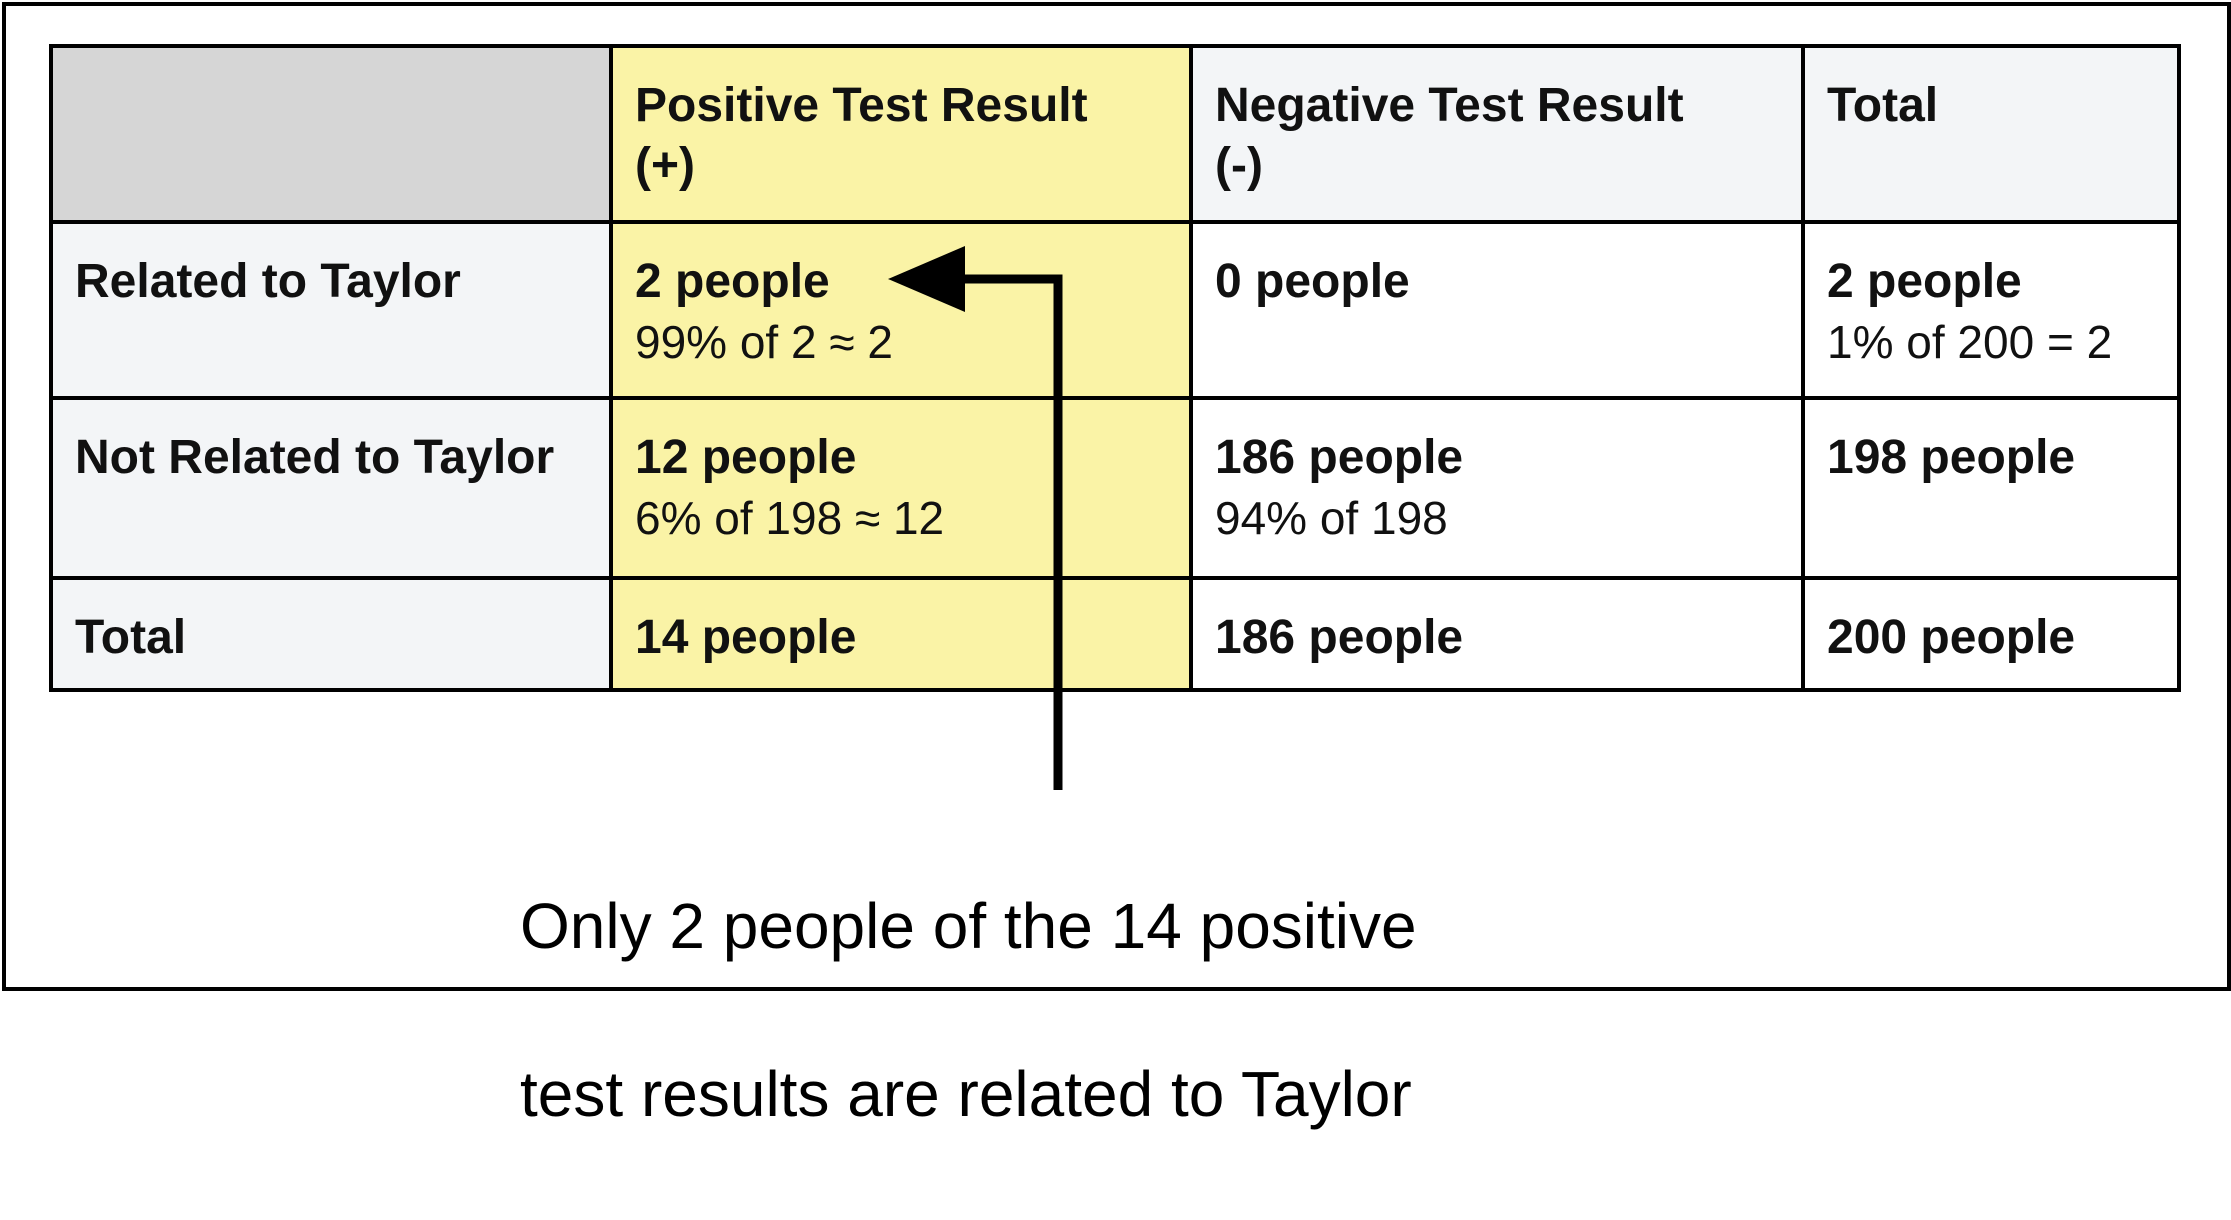  Describe the element at coordinates (1991, 488) in the screenshot. I see `cell-not-related-total: 198 people` at that location.